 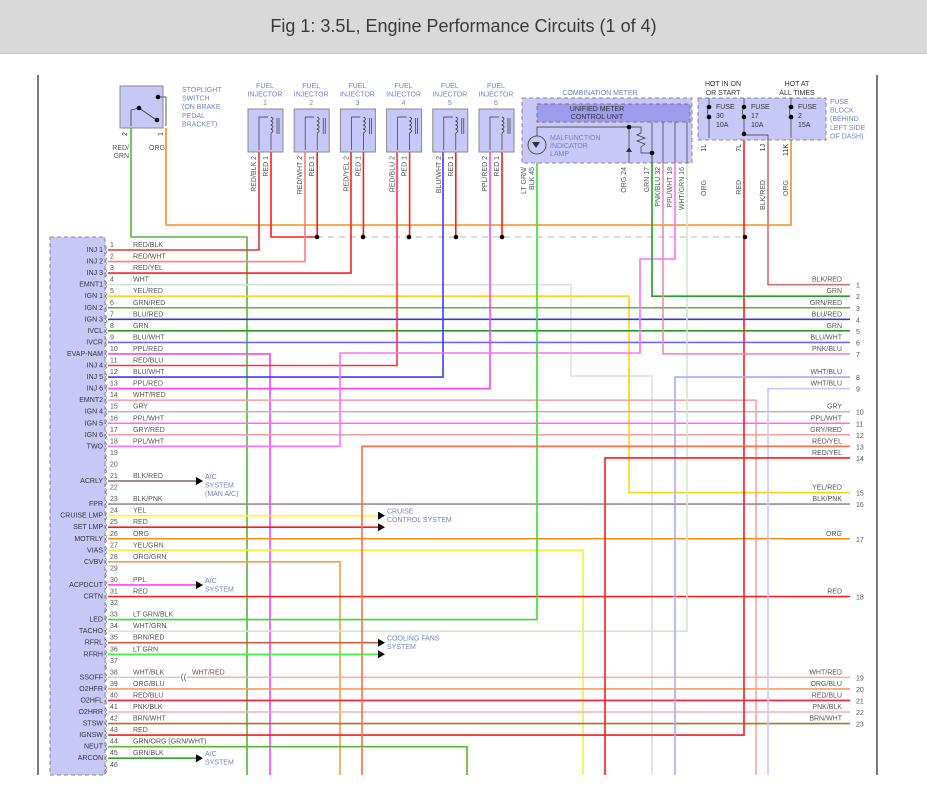 I want to click on ecm-pin-number: 33, so click(x=114, y=615).